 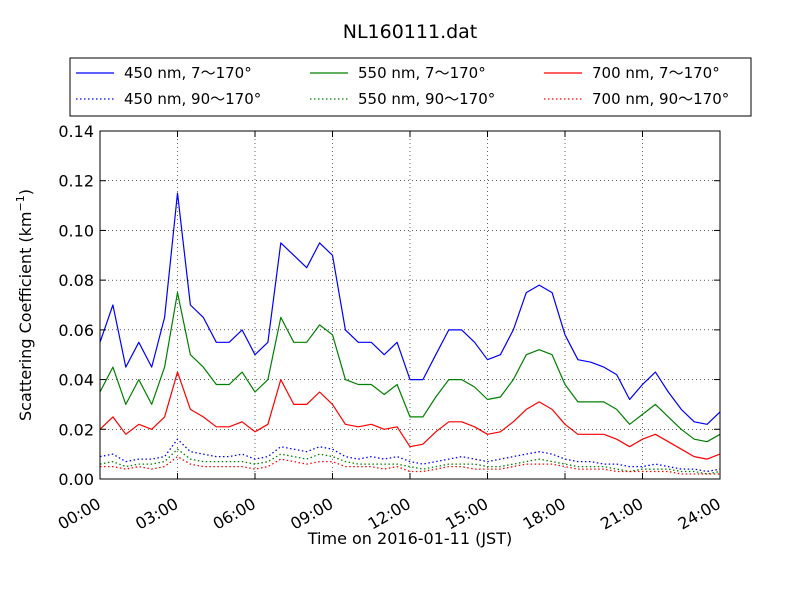 I want to click on legend-label-3: 550 nm, 90～170°, so click(x=426, y=99).